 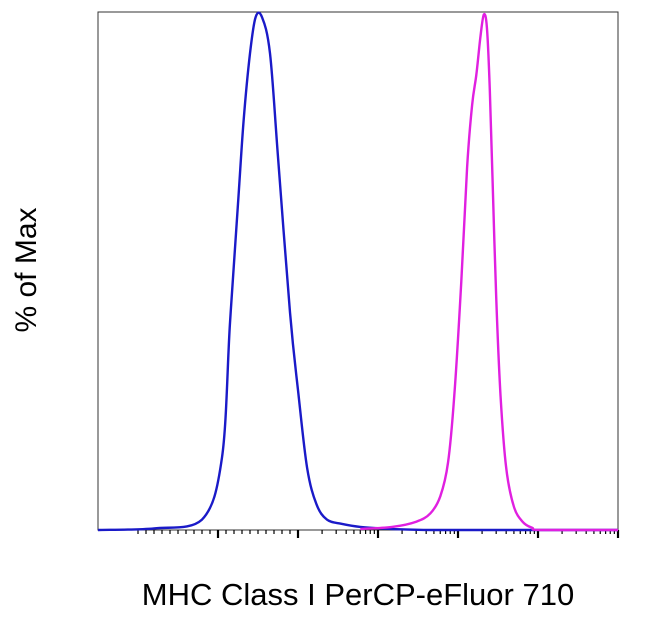 I want to click on y-axis-label: % of Max, so click(x=26, y=269).